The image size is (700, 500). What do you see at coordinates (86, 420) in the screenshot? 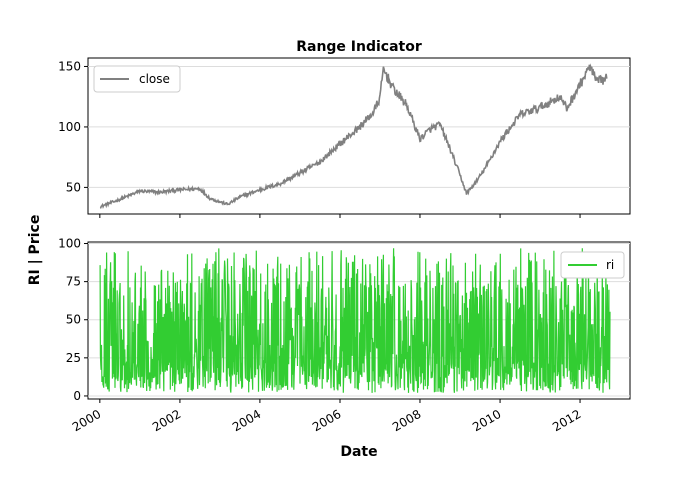
I see `x-tick-label: 2000` at bounding box center [86, 420].